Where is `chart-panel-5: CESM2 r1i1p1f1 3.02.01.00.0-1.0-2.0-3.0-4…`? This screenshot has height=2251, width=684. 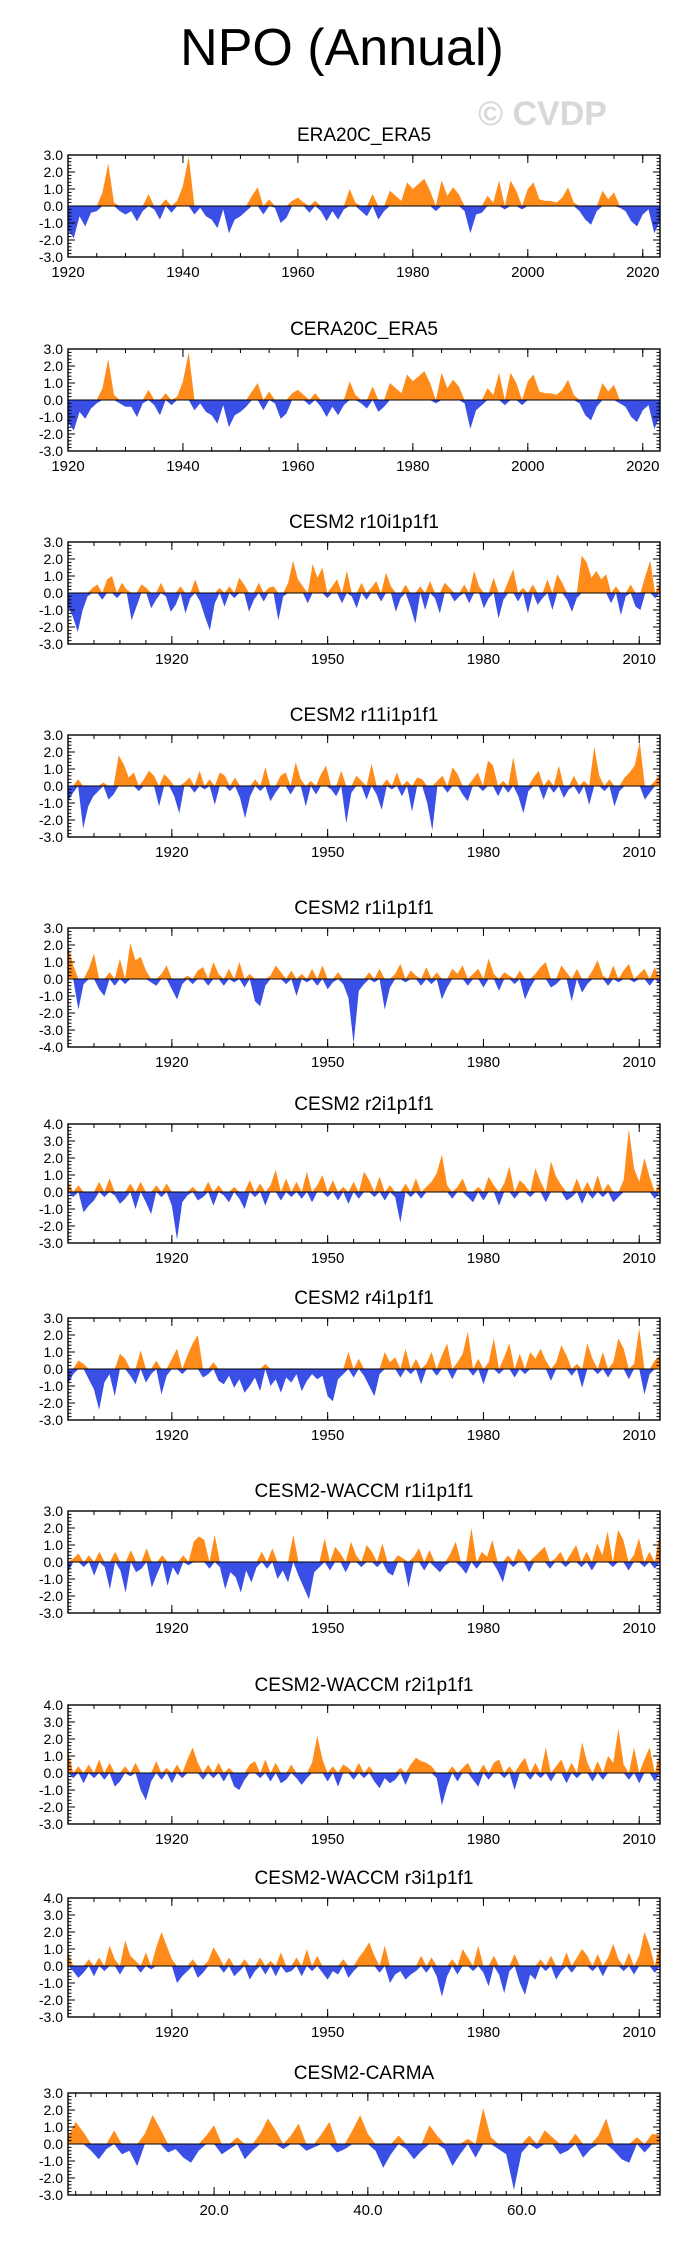
chart-panel-5: CESM2 r1i1p1f1 3.02.01.00.0-1.0-2.0-3.0-4… is located at coordinates (350, 984).